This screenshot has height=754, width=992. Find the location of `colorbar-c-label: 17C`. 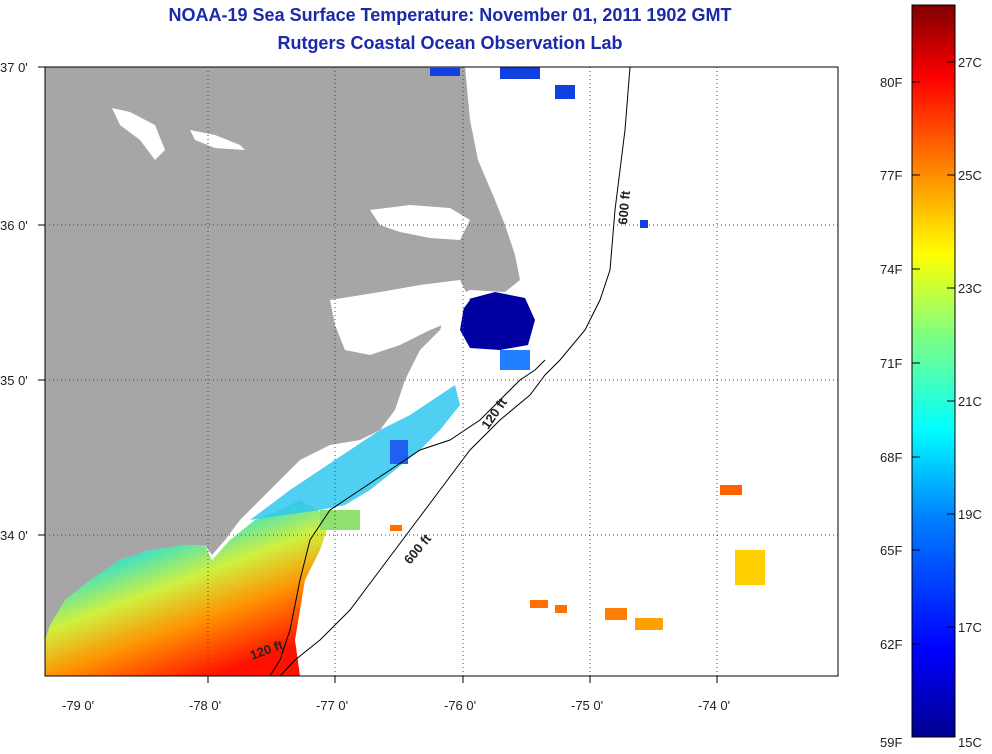

colorbar-c-label: 17C is located at coordinates (970, 627).